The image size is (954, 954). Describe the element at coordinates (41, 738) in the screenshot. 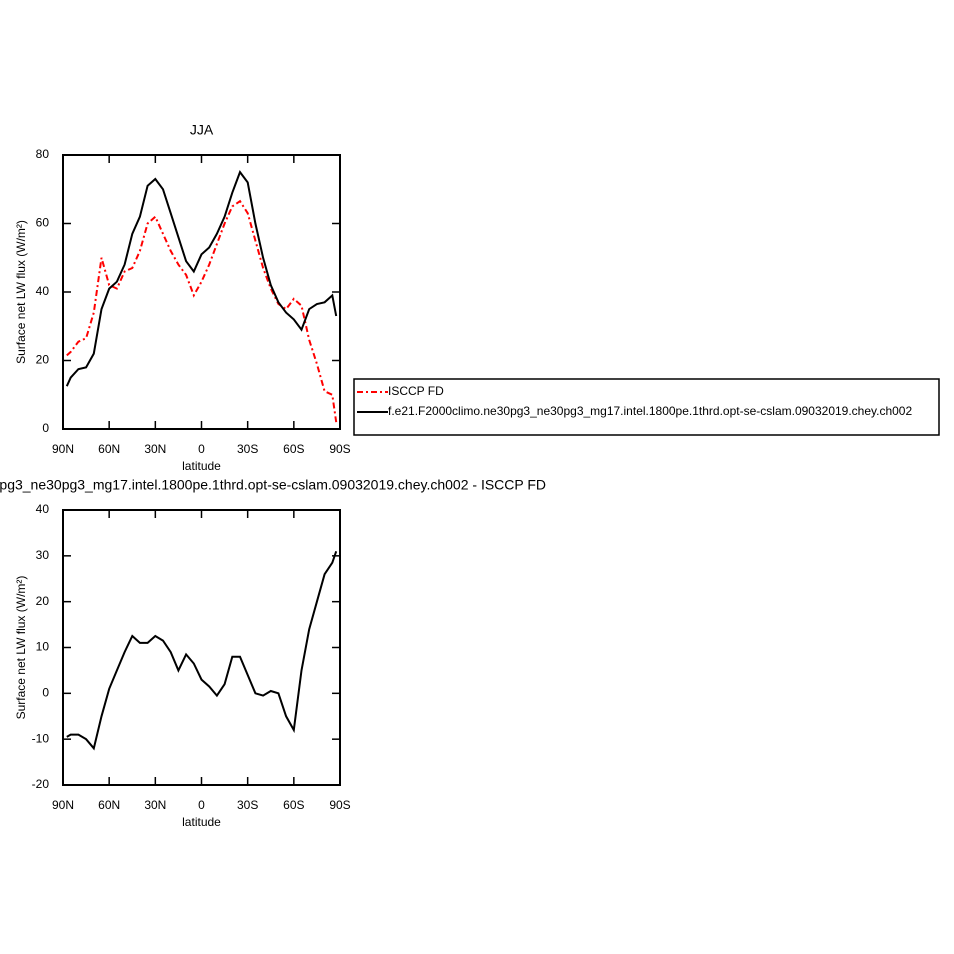

I see `y-tick-label: -10` at that location.